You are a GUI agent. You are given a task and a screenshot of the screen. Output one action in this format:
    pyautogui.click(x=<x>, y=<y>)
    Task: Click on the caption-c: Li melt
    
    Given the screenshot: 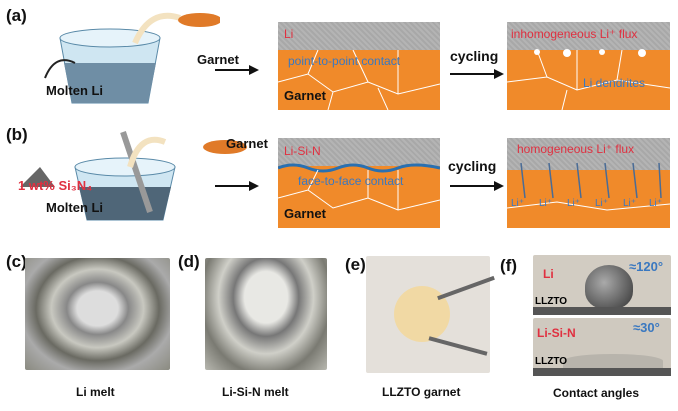 What is the action you would take?
    pyautogui.click(x=95, y=392)
    